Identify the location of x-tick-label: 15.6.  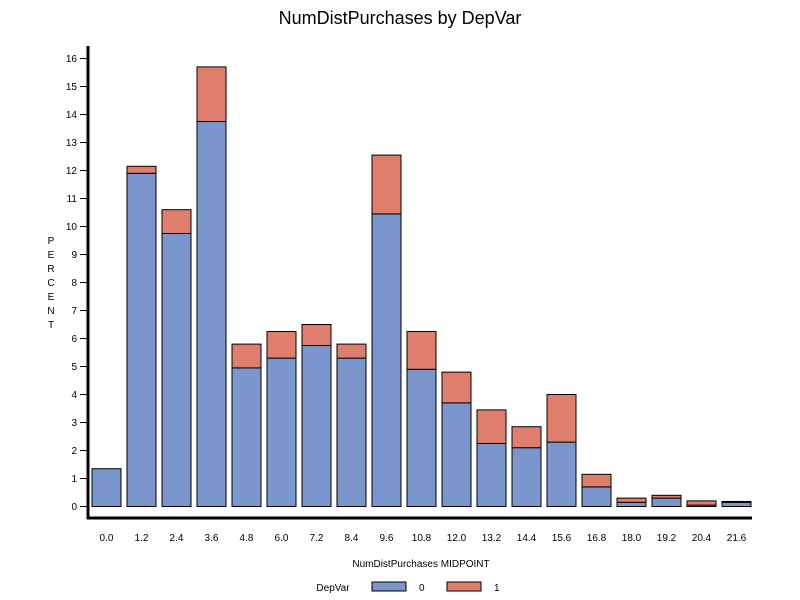
(562, 538).